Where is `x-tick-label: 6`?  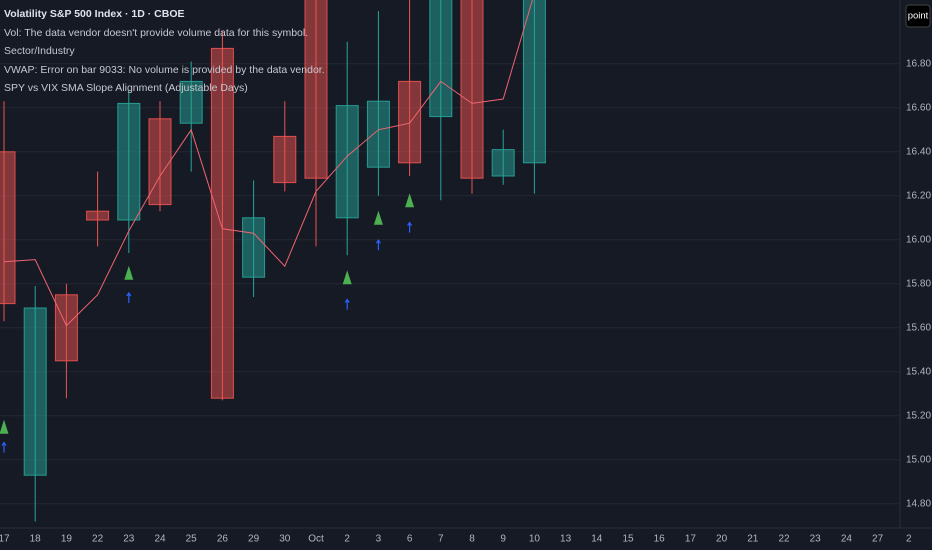
x-tick-label: 6 is located at coordinates (410, 539).